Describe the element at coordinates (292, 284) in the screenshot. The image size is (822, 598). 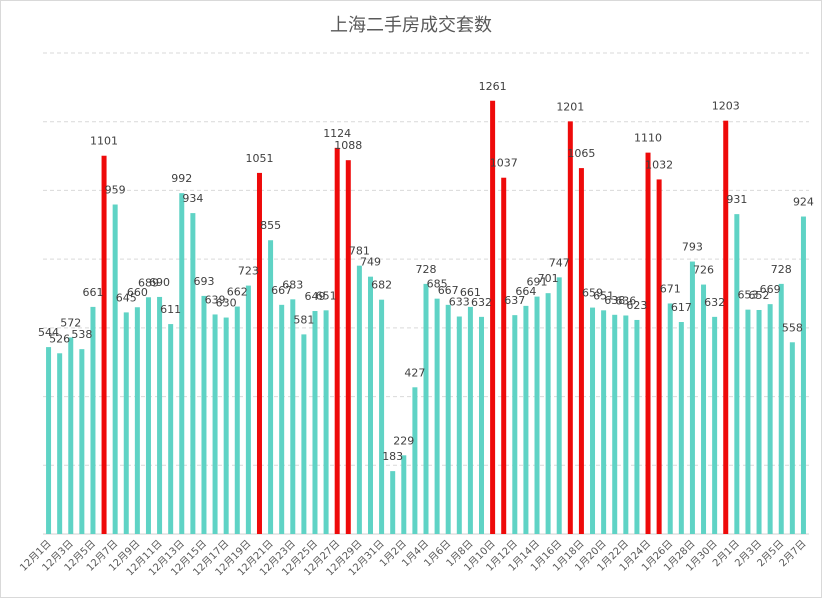
I see `data-label: 683` at that location.